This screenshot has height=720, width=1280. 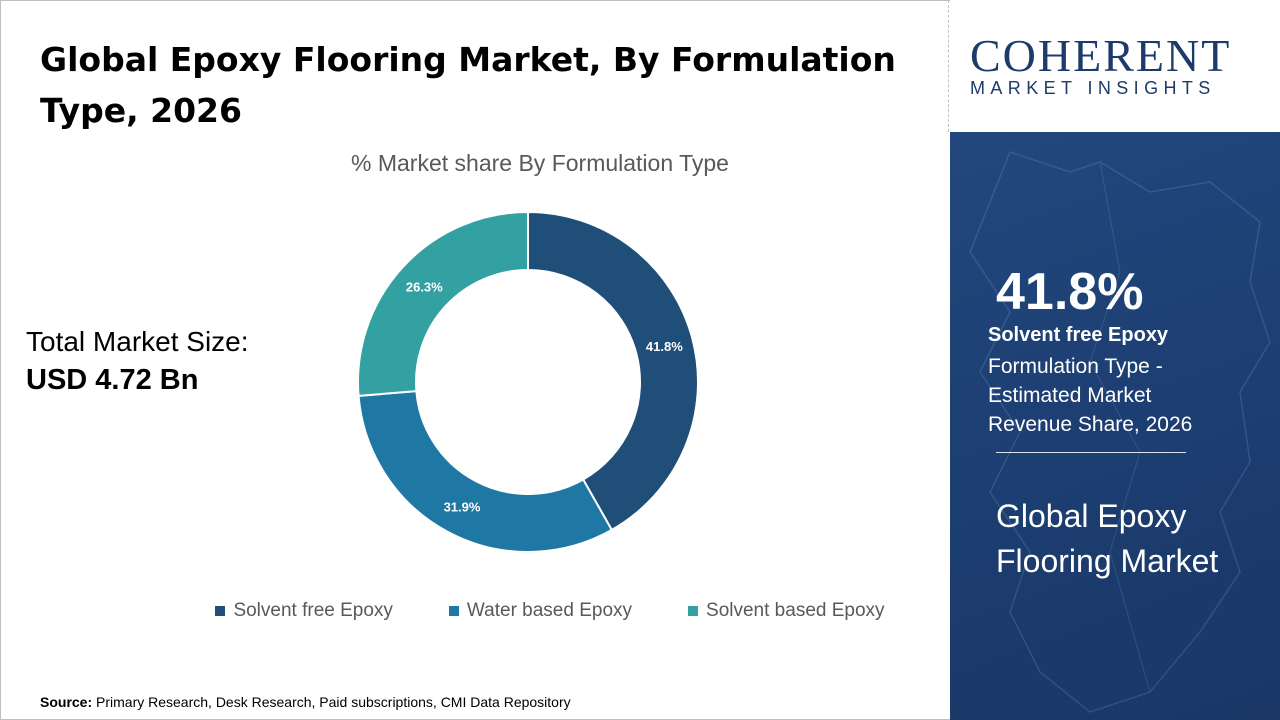 I want to click on market-size-block: Total Market Size: USD 4.72 Bn, so click(x=137, y=362).